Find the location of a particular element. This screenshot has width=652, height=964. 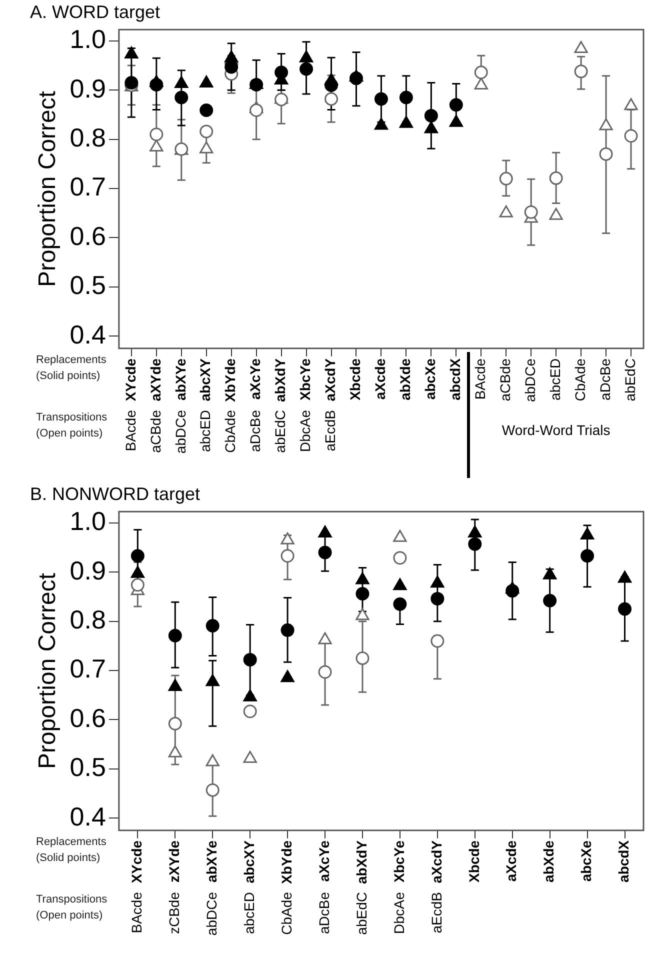

text: aDcBe is located at coordinates (255, 431).